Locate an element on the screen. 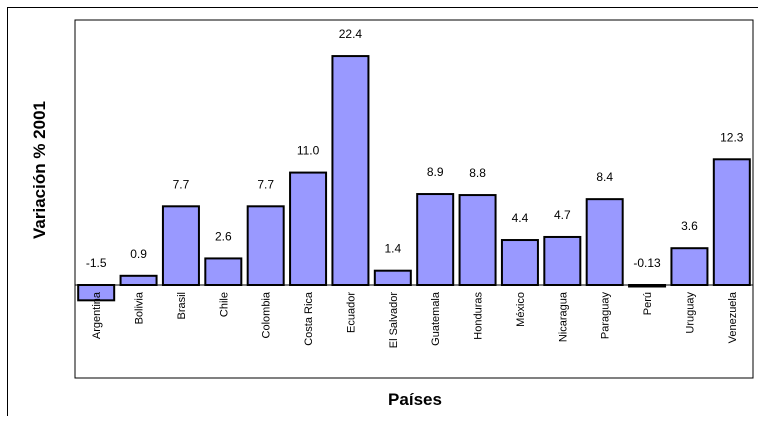 The image size is (764, 422). bar-bolivia is located at coordinates (138, 280).